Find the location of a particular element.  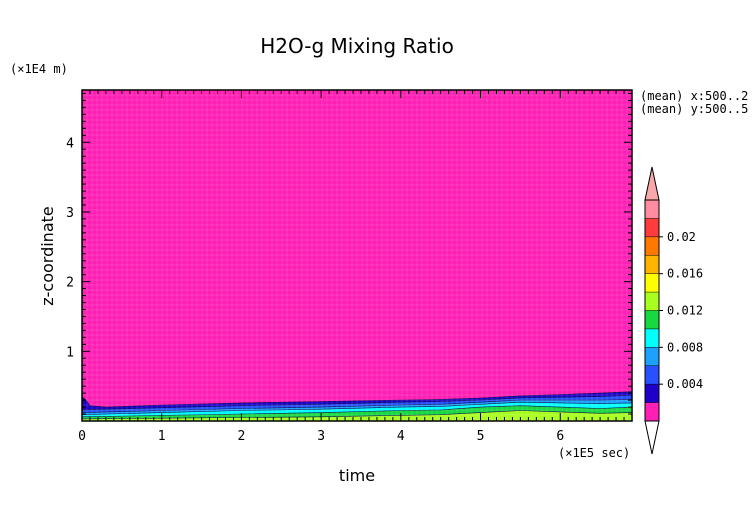

colorbar: 0.004 0.008 0.012 0.016 0.02 is located at coordinates (673, 310).